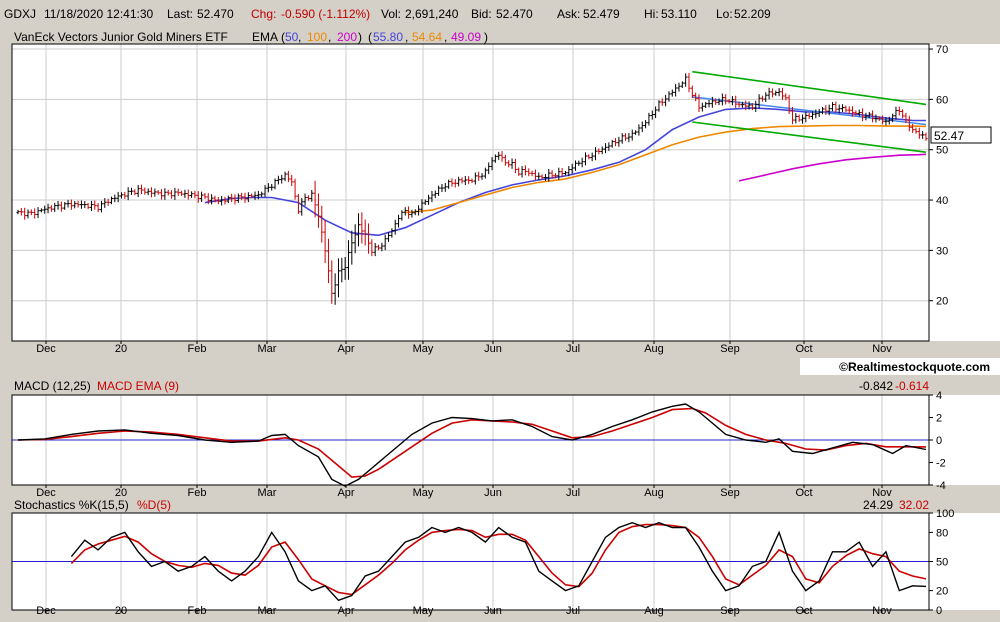 The height and width of the screenshot is (622, 1000). Describe the element at coordinates (942, 251) in the screenshot. I see `price-y-label: 30` at that location.